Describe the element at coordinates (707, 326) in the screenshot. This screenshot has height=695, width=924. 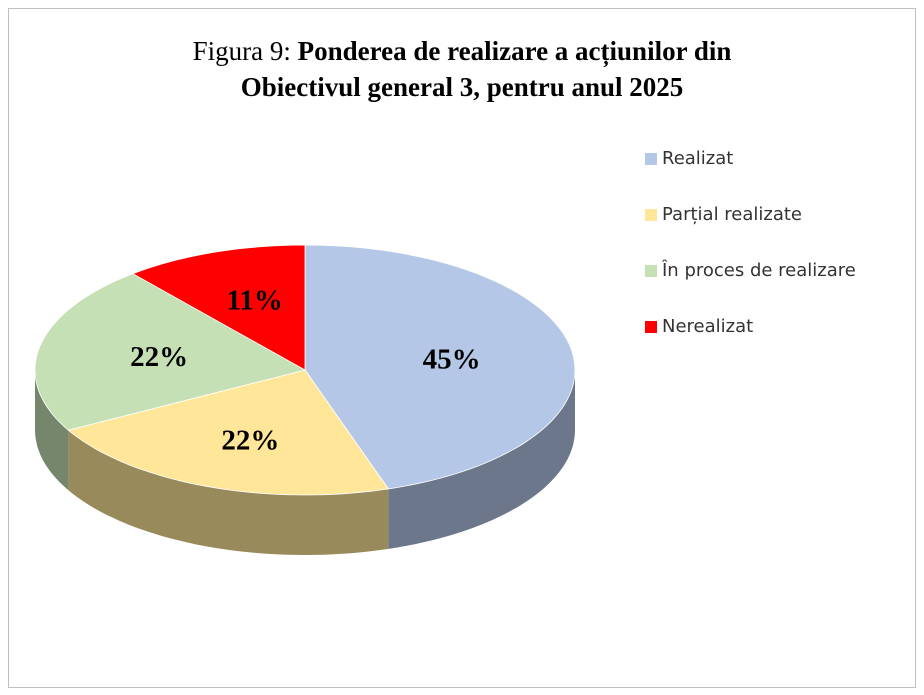
I see `legend-label: Nerealizat` at that location.